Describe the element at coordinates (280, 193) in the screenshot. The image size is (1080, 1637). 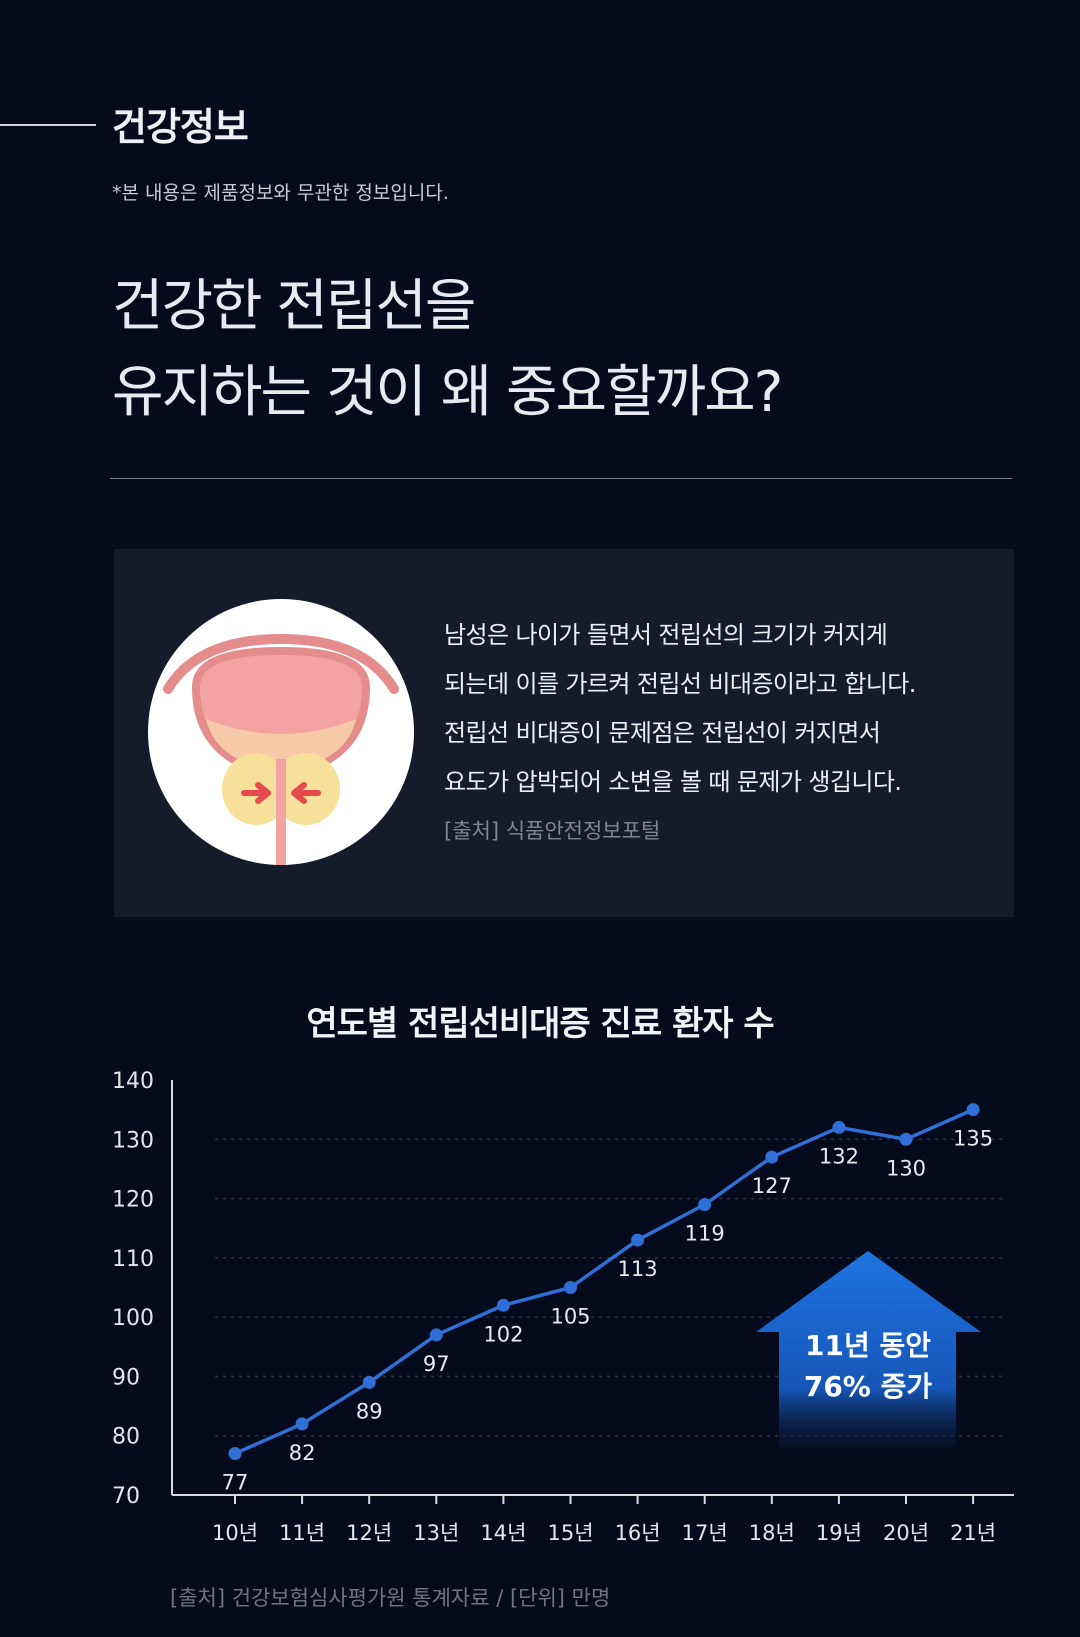
I see `disclaimer-text: *본 내용은 제품정보와 무관한 정보입니다.` at that location.